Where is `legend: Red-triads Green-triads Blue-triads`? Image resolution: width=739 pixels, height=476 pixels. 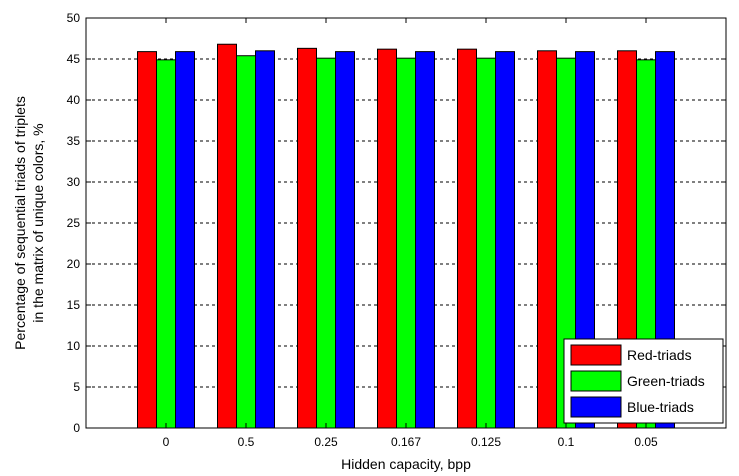
legend: Red-triads Green-triads Blue-triads is located at coordinates (643, 381).